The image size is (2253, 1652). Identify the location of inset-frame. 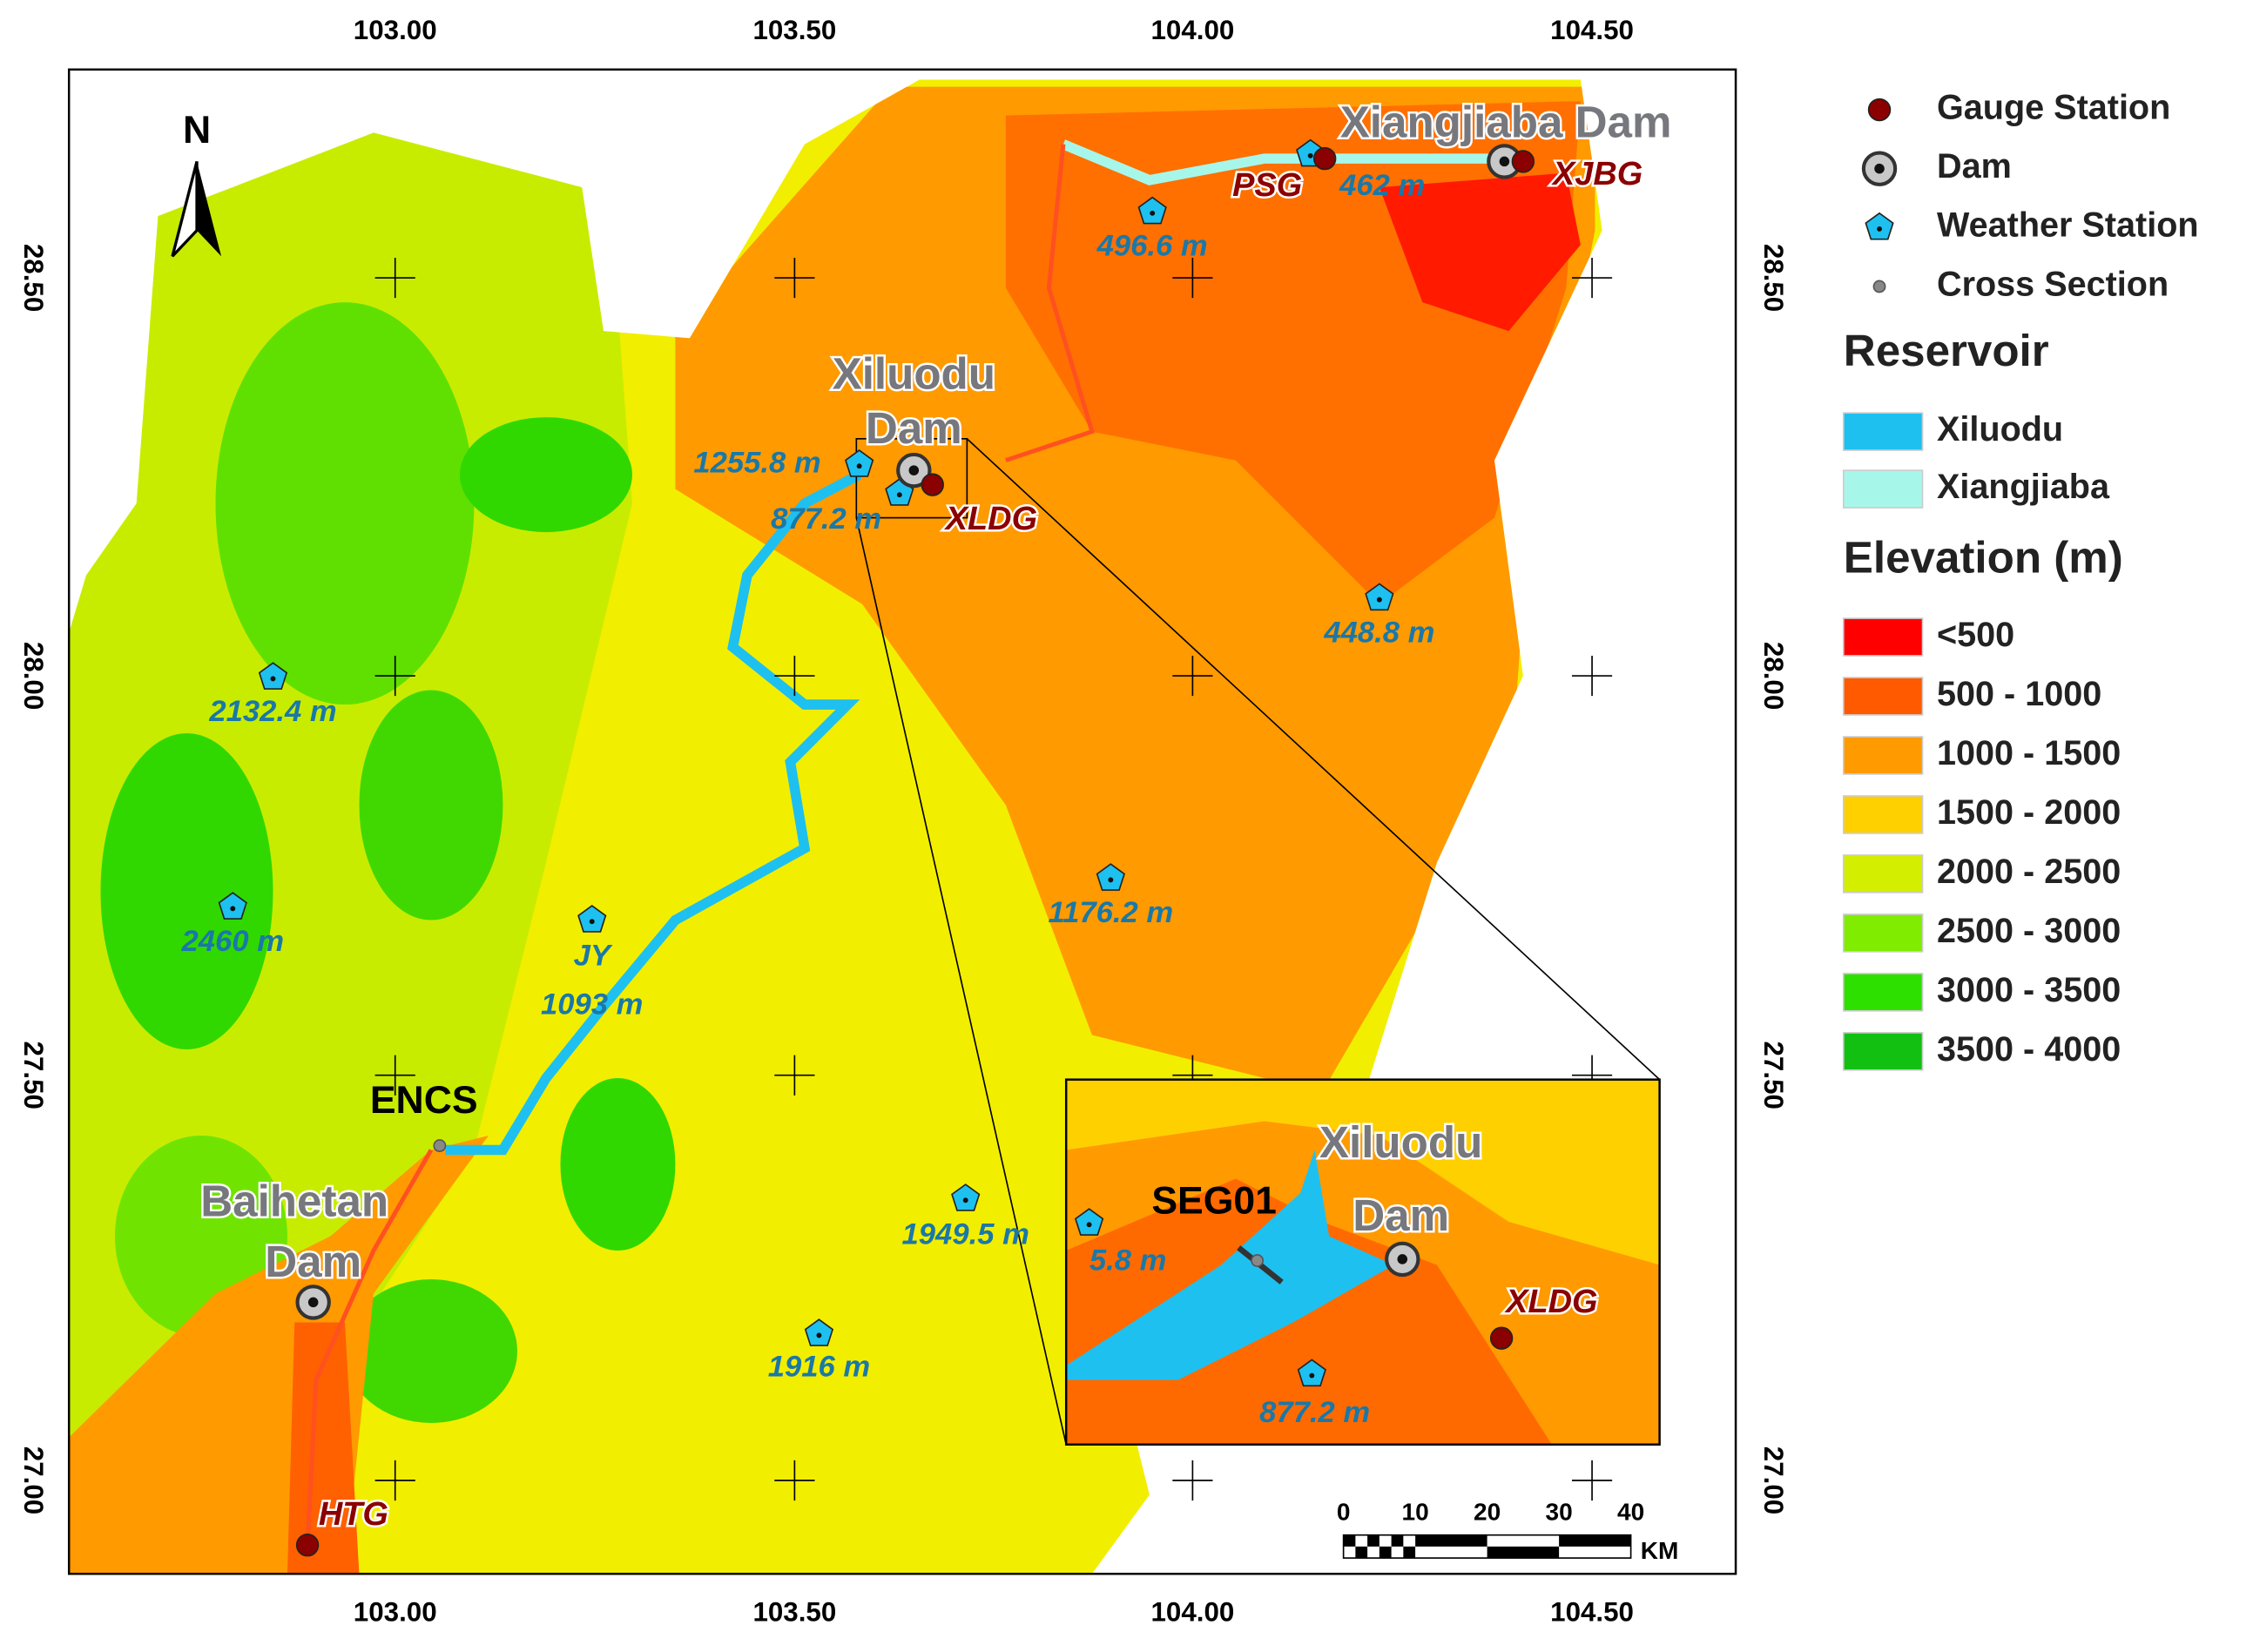
(1362, 1262).